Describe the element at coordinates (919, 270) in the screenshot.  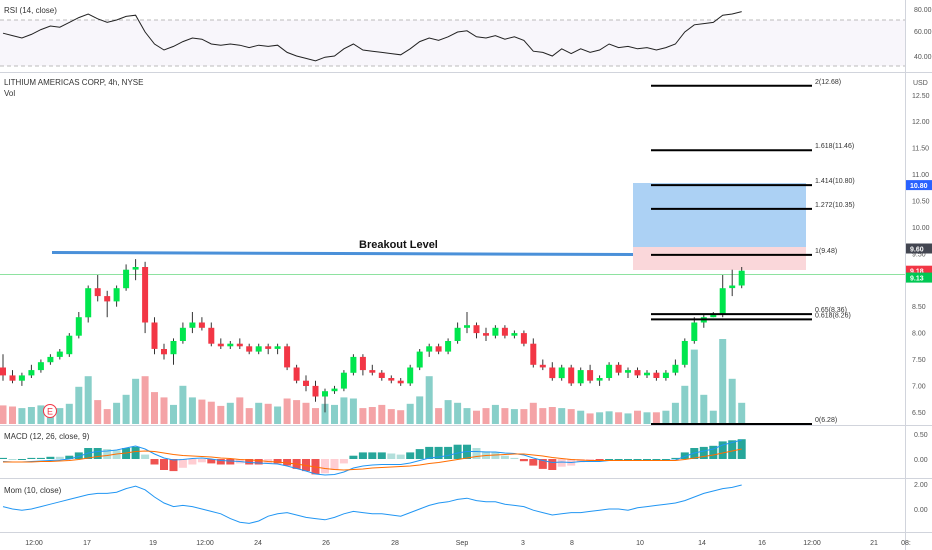
I see `price-tag` at that location.